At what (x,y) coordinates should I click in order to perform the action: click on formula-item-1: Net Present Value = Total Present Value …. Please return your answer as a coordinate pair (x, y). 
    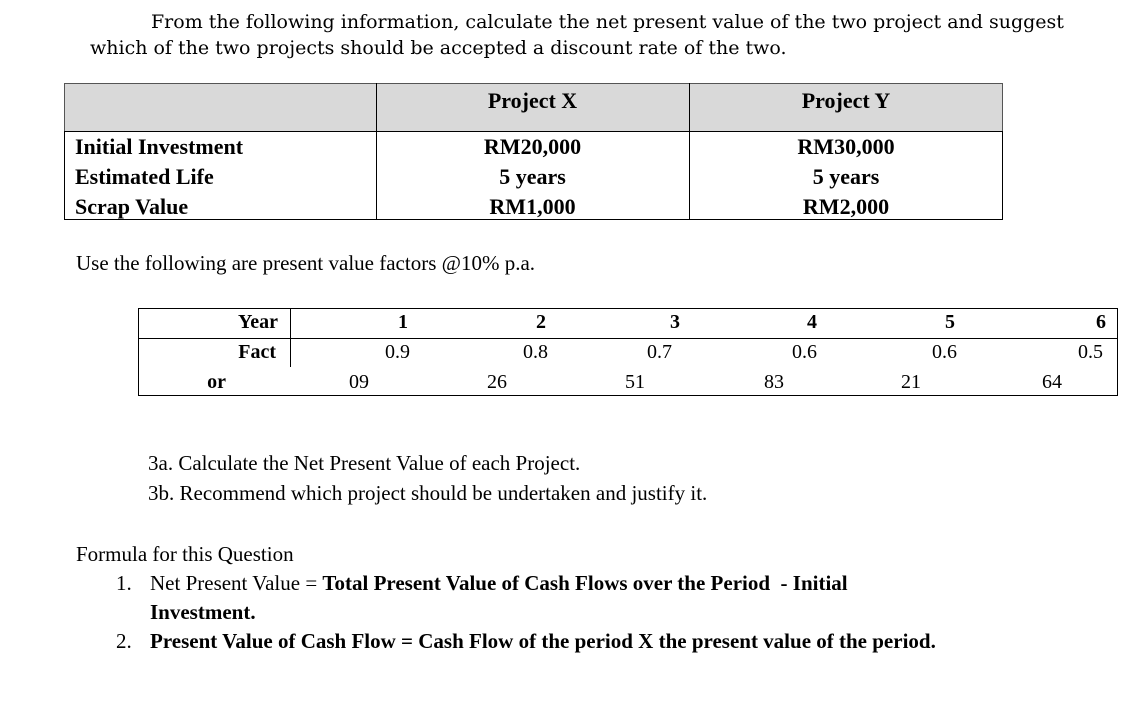
    Looking at the image, I should click on (499, 583).